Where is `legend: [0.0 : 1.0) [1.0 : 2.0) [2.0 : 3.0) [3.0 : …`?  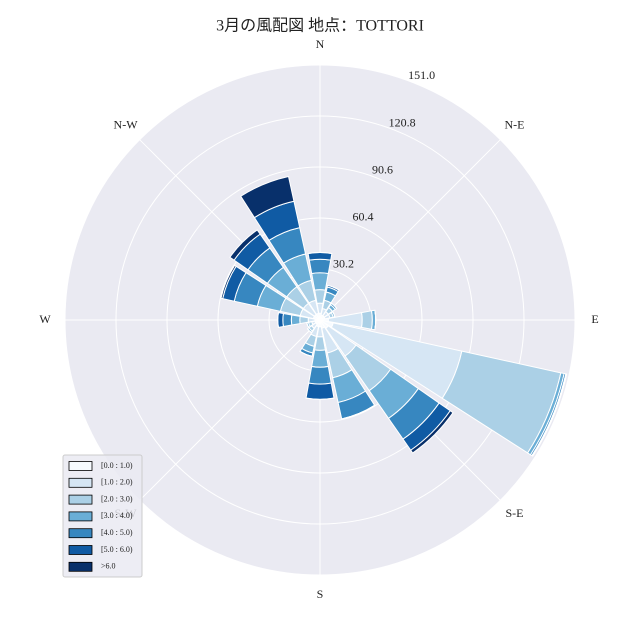
legend: [0.0 : 1.0) [1.0 : 2.0) [2.0 : 3.0) [3.0 : … is located at coordinates (102, 516).